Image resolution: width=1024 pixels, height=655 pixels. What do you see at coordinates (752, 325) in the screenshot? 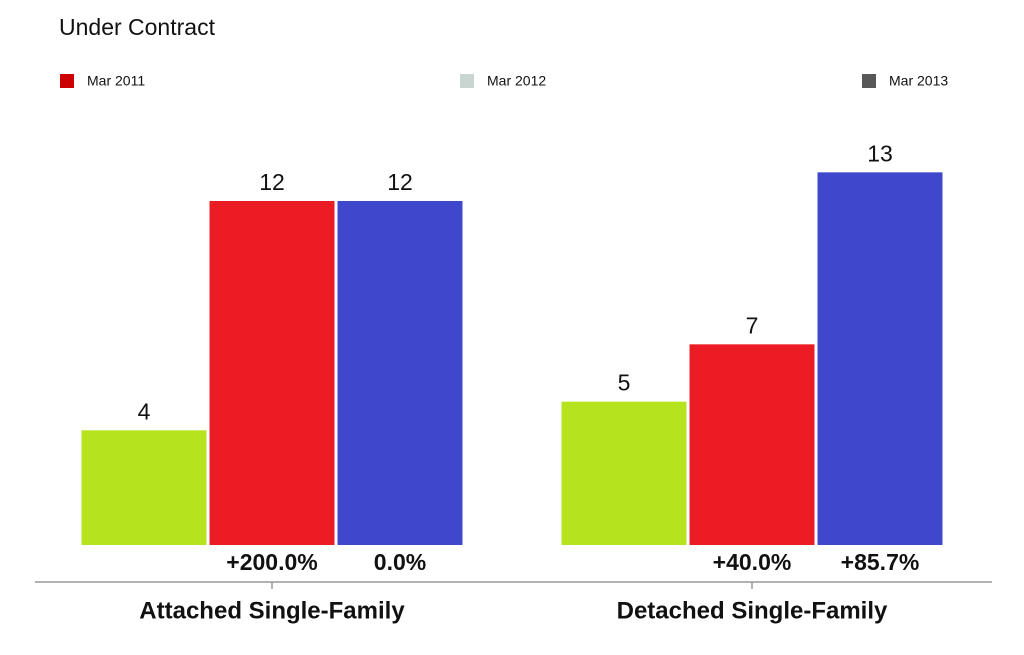
I see `value-label: 7` at bounding box center [752, 325].